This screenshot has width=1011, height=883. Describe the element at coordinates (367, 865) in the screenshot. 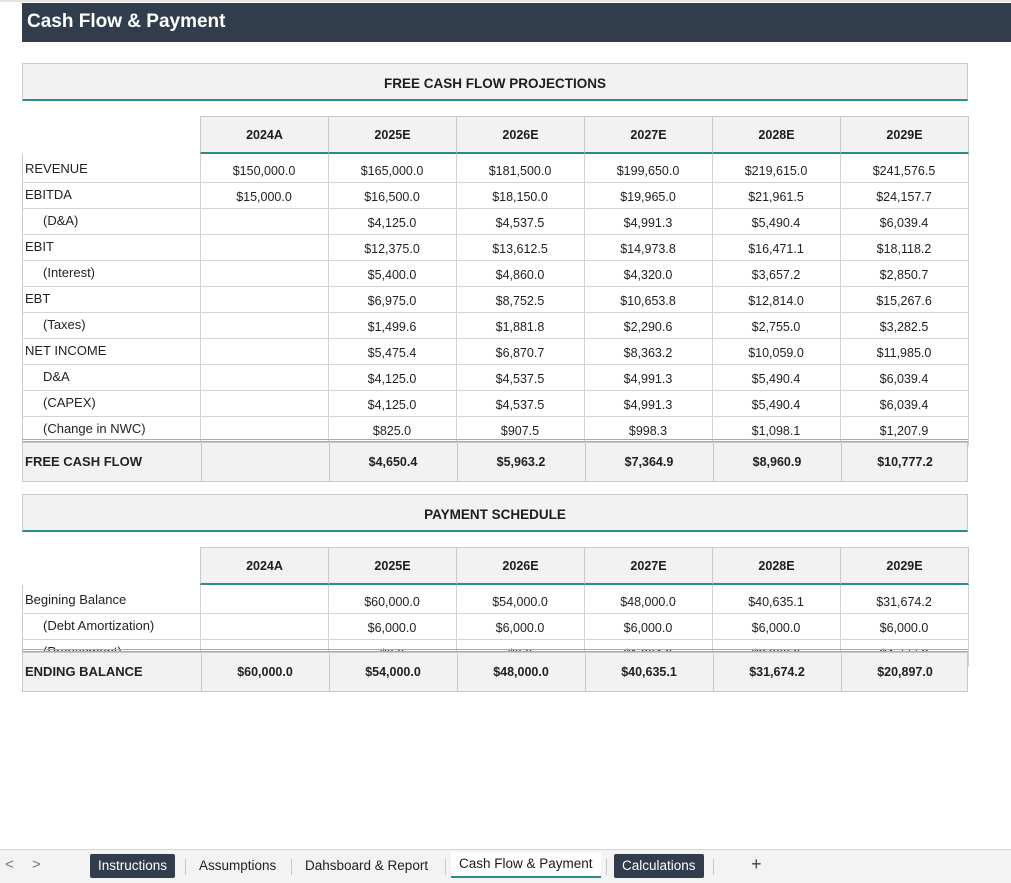

I see `tab-dashboard-report: Dahsboard & Report` at that location.